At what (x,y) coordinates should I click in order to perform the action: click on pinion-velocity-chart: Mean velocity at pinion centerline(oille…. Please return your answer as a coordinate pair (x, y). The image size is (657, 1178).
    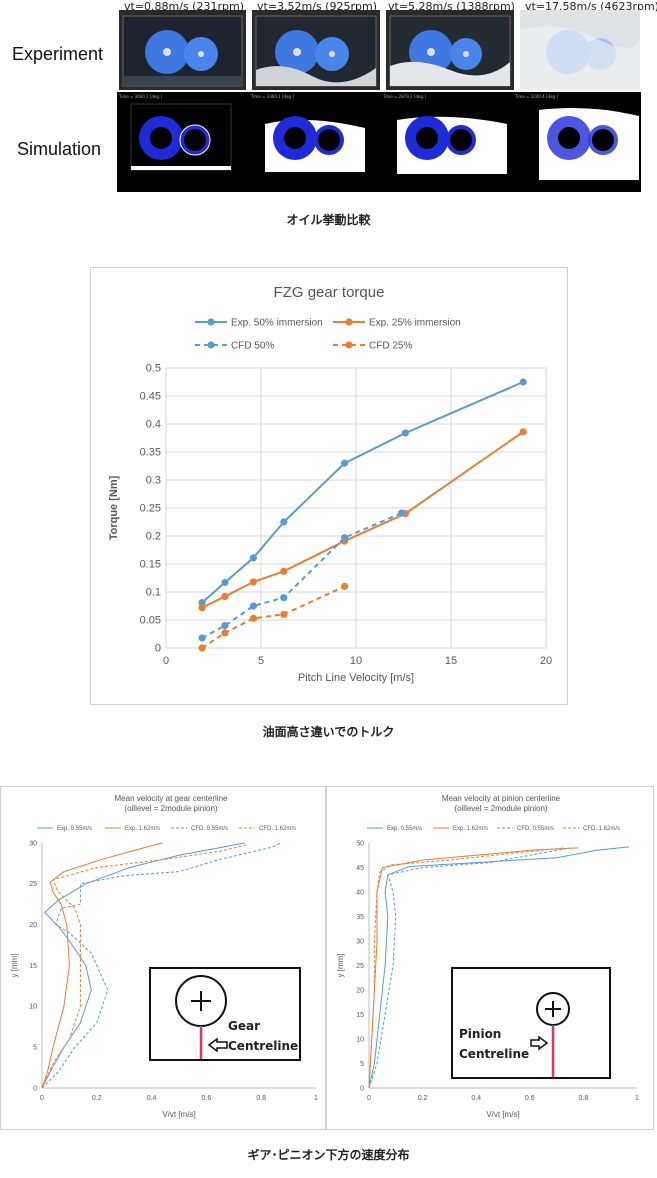
    Looking at the image, I should click on (487, 956).